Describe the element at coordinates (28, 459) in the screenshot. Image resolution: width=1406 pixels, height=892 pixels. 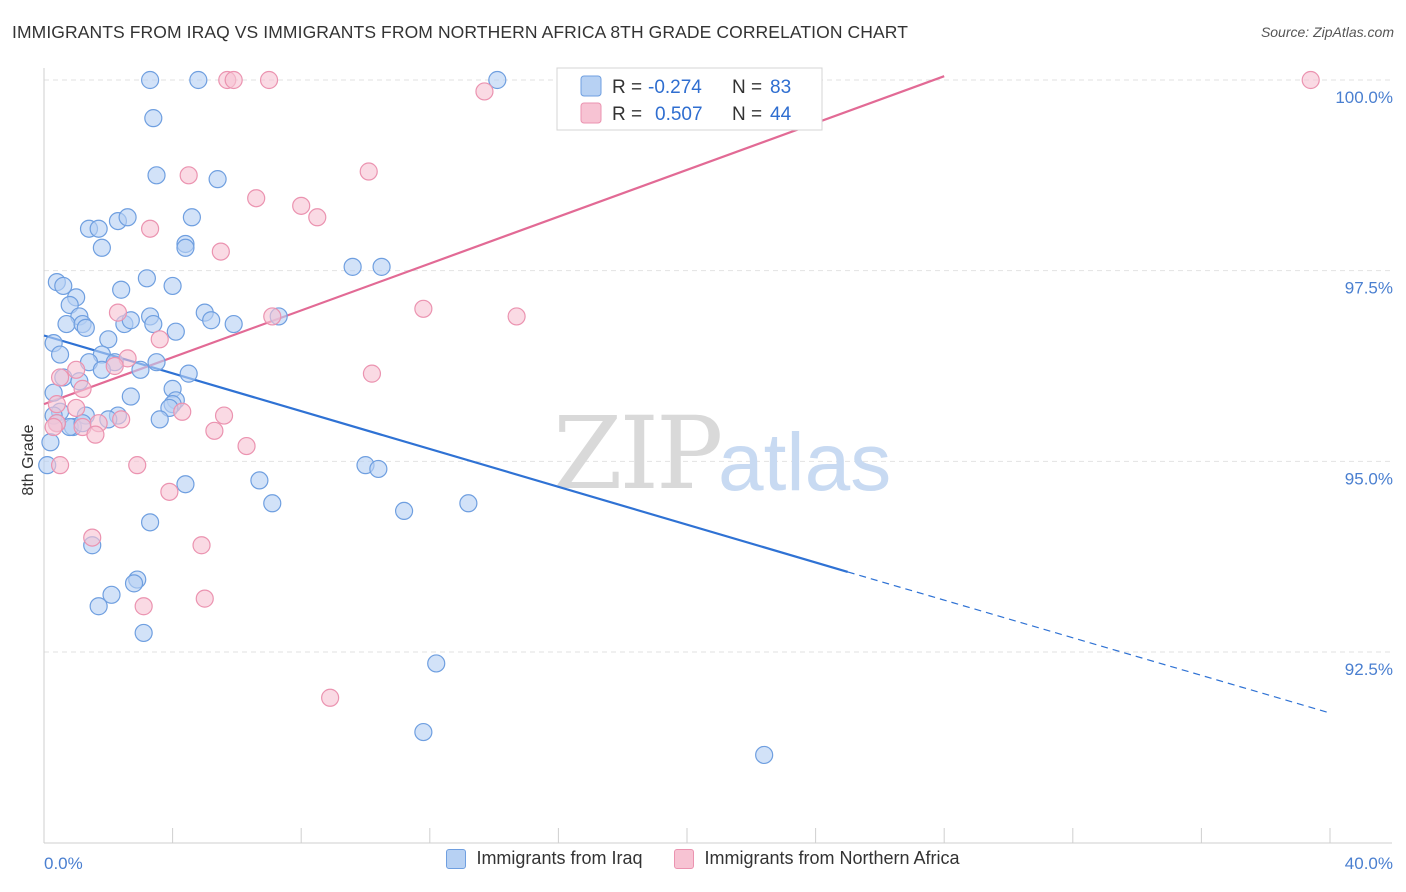
I see `y-axis-title: 8th Grade` at that location.